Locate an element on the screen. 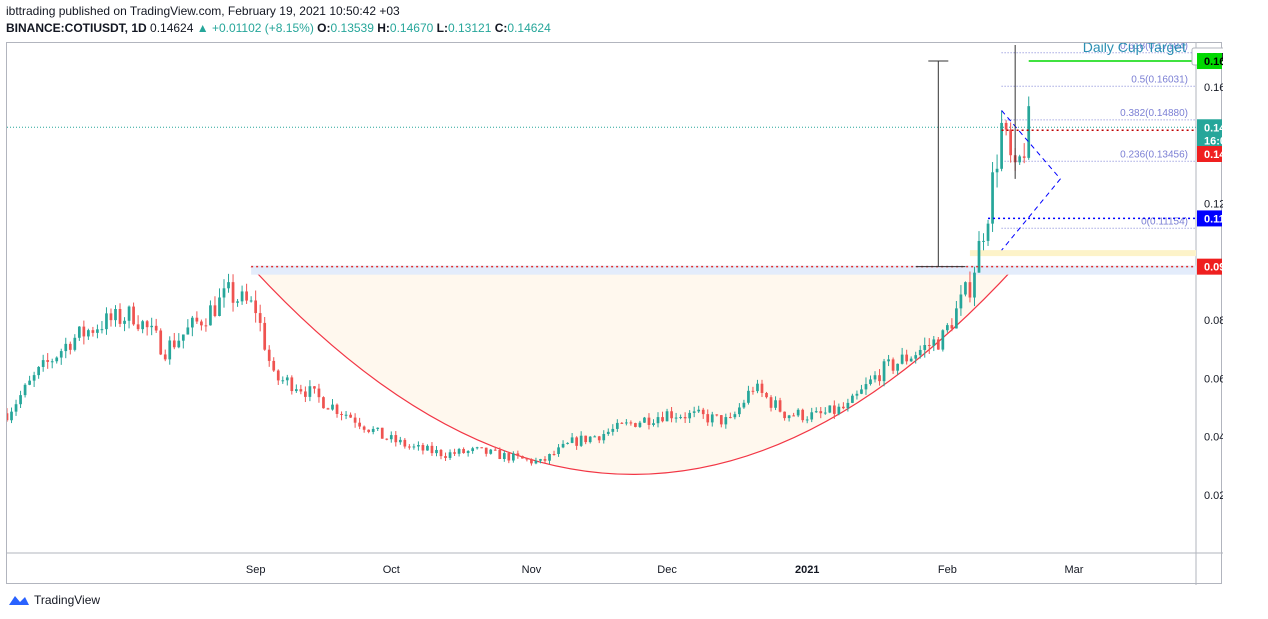 The image size is (1268, 619). time-tick: Nov is located at coordinates (532, 570).